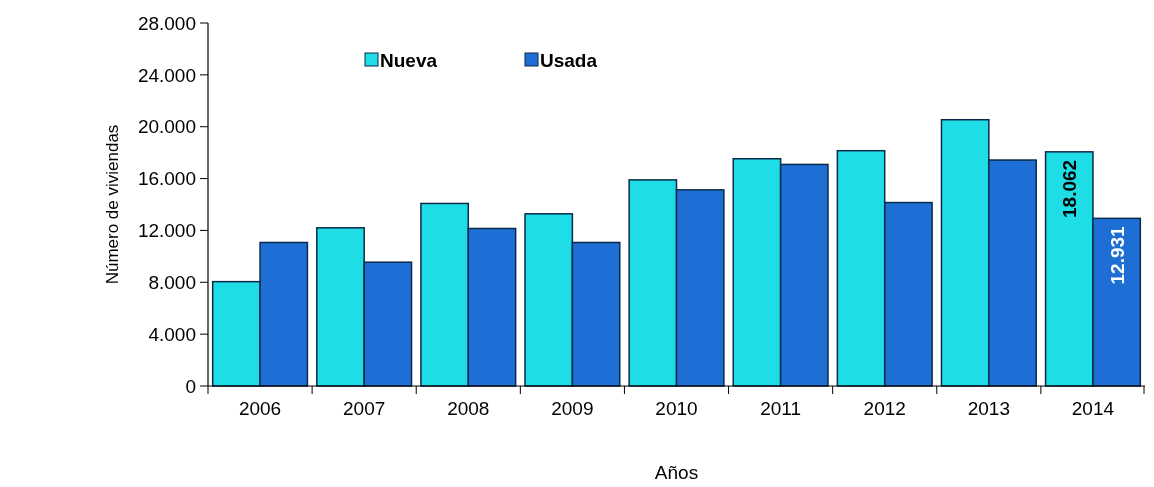 Image resolution: width=1154 pixels, height=487 pixels. I want to click on y-tick-label: 28.000, so click(166, 23).